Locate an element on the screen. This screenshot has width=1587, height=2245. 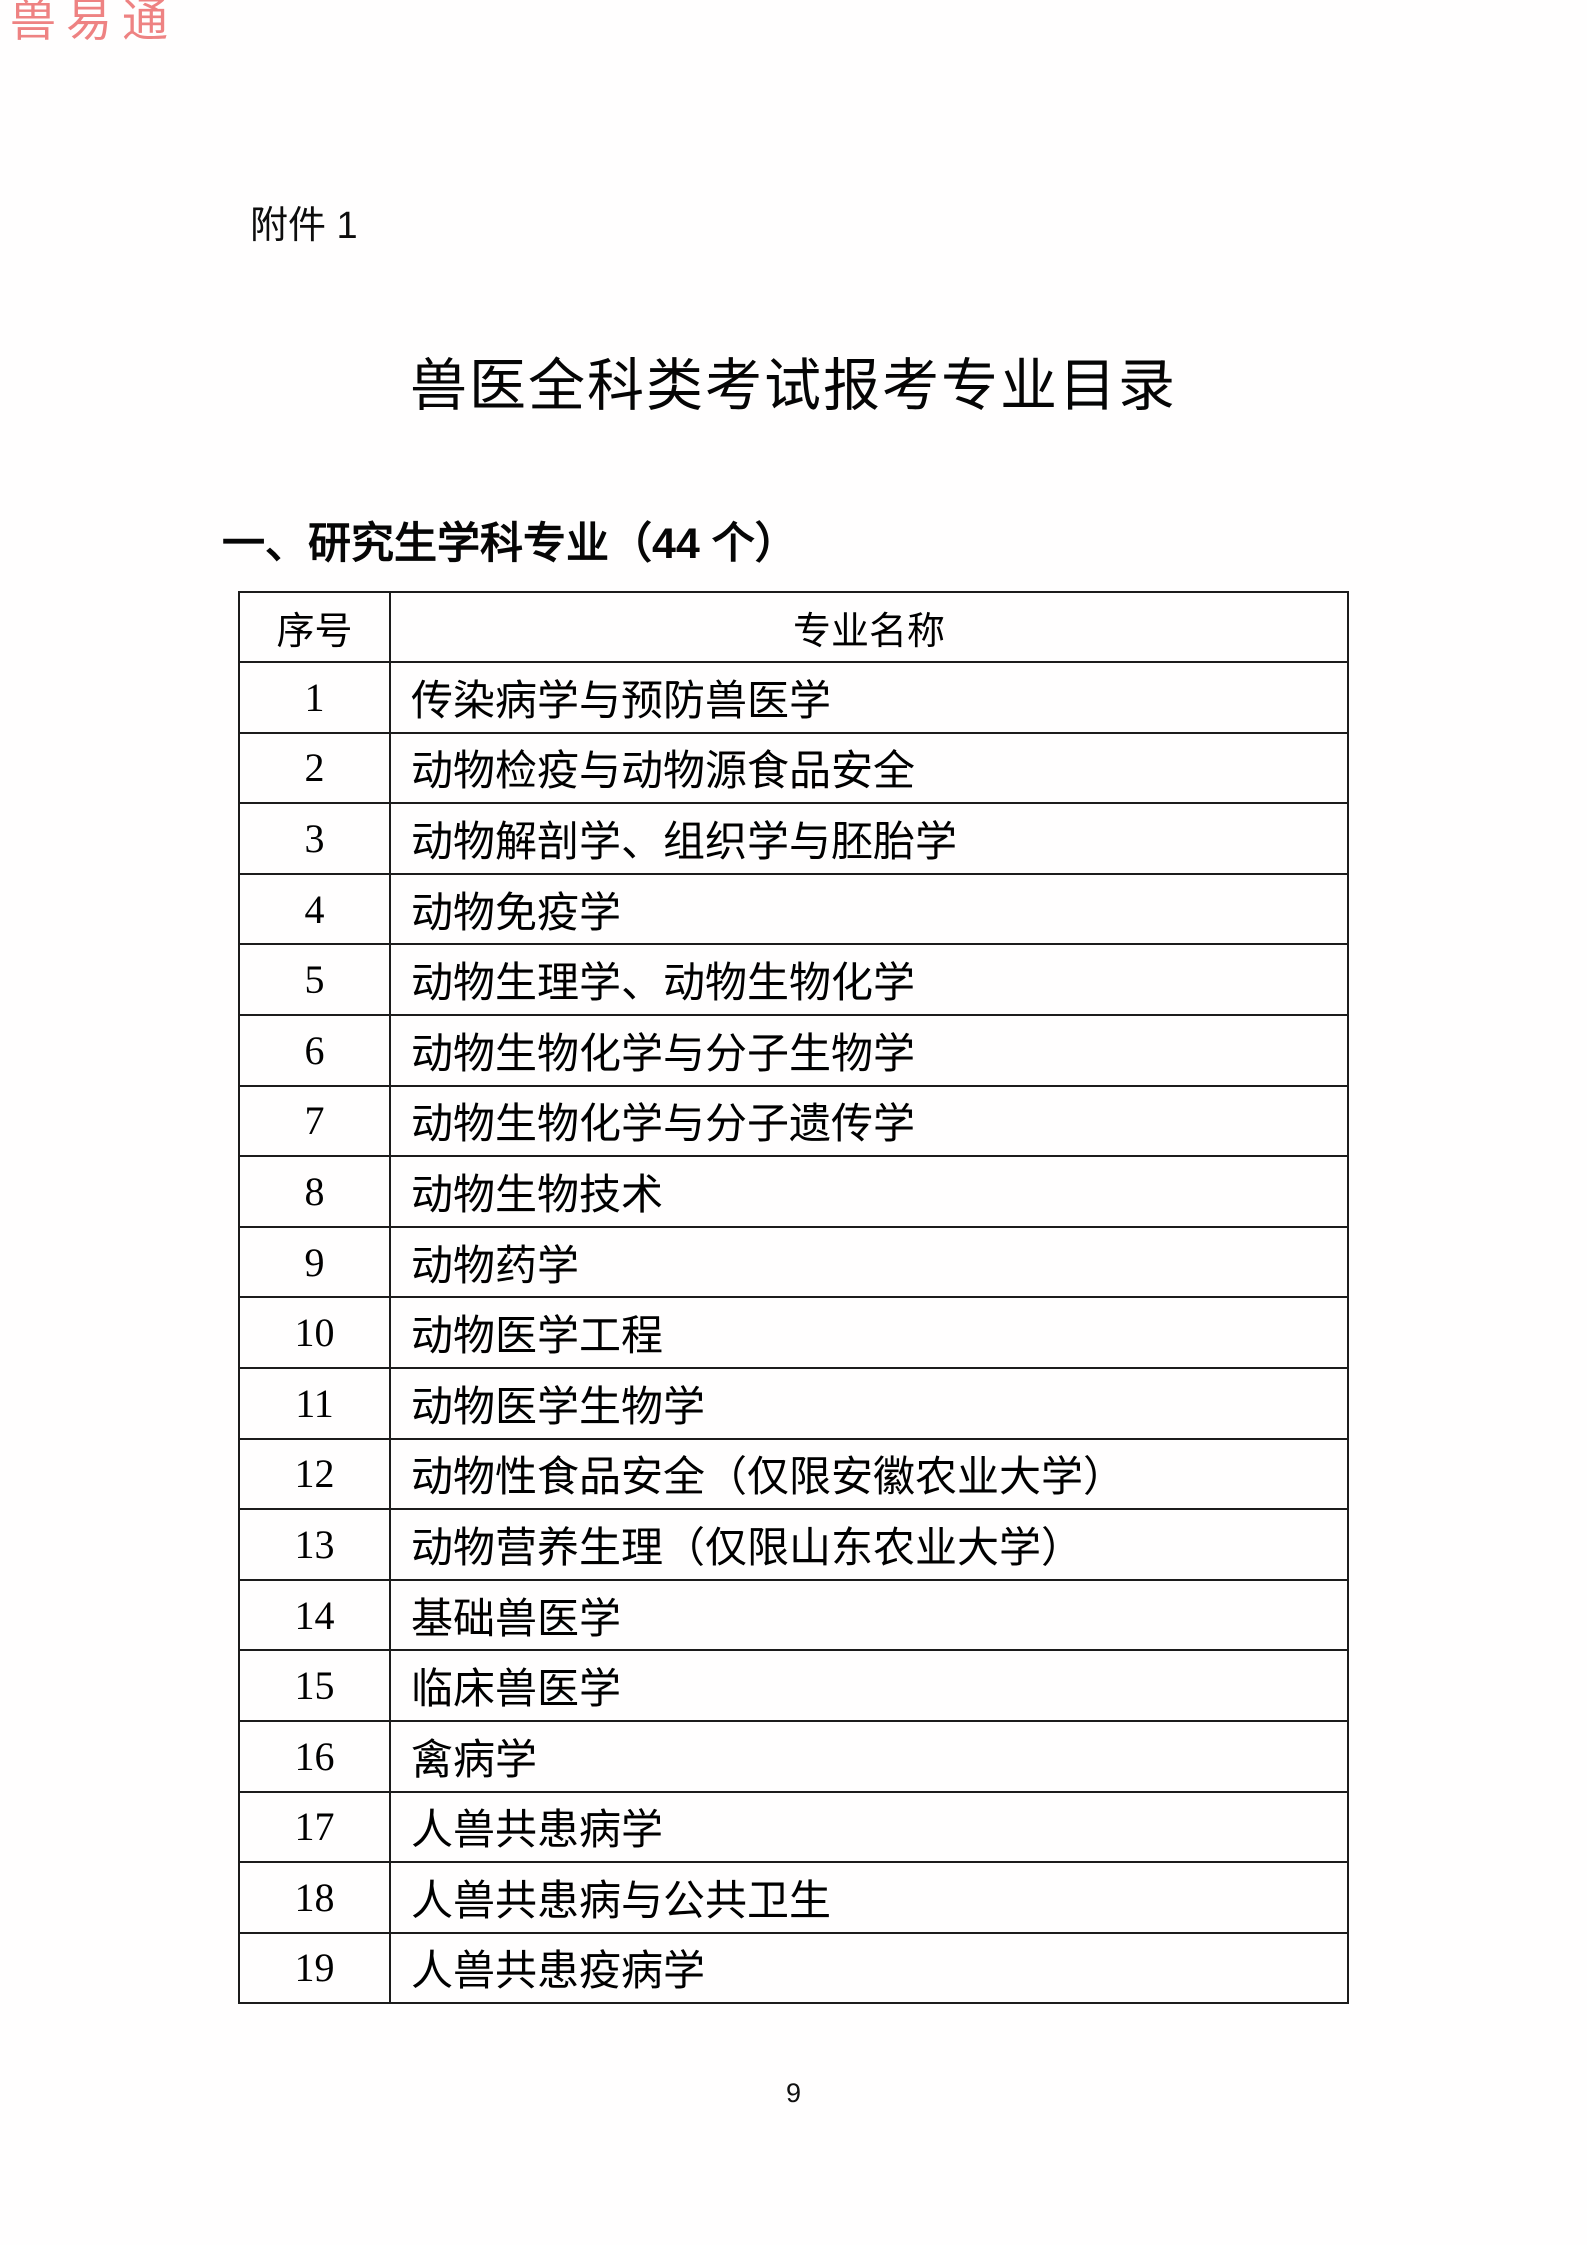
row-major-name: 动物生理学、动物生物化学 is located at coordinates (869, 979).